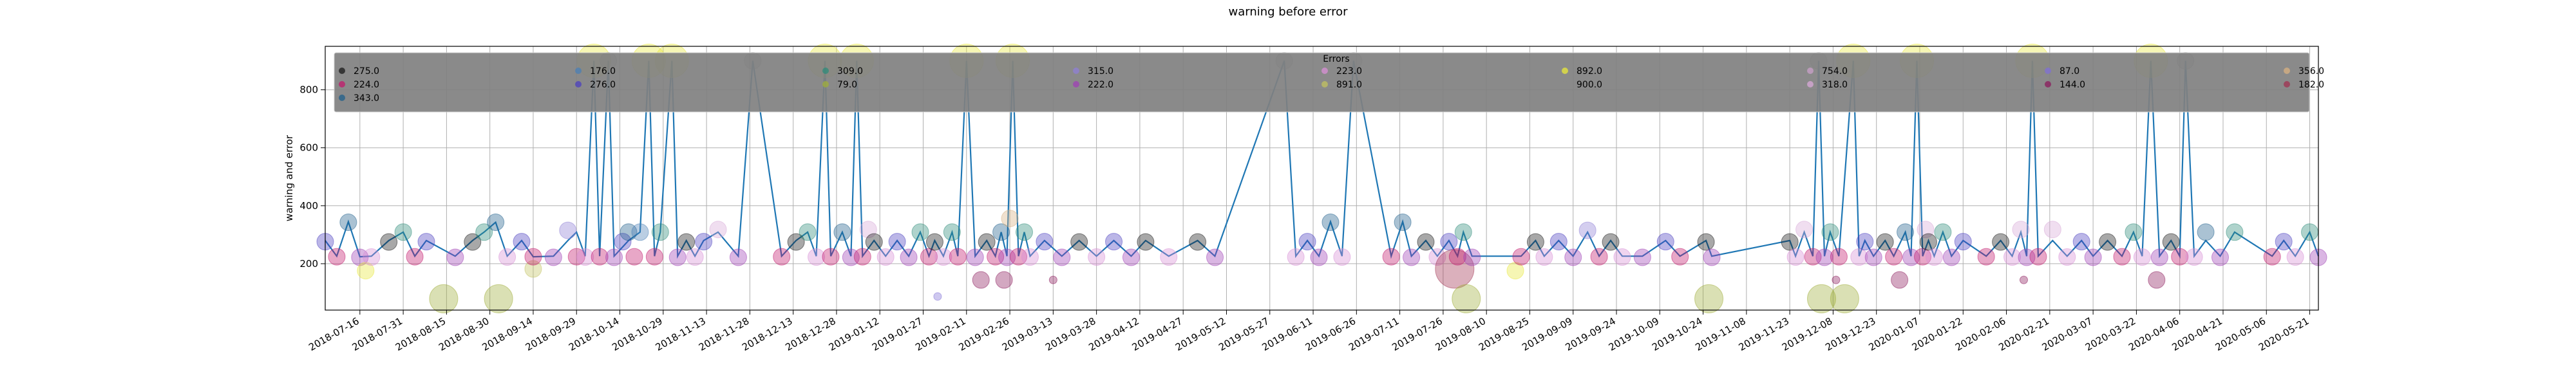 This screenshot has width=2576, height=386. What do you see at coordinates (603, 85) in the screenshot?
I see `legend-label: 276.0` at bounding box center [603, 85].